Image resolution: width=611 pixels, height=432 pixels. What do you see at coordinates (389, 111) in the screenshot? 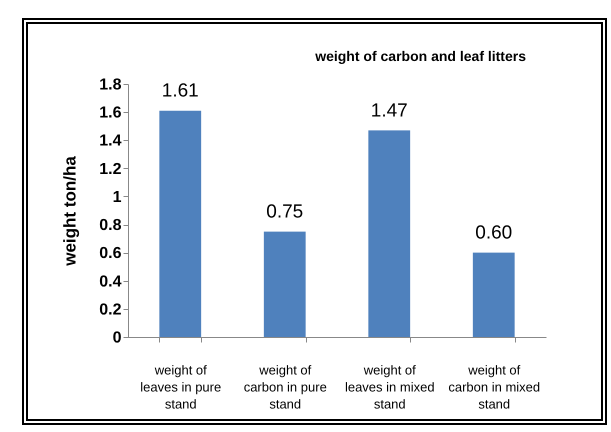
I see `data-label: 1.47` at bounding box center [389, 111].